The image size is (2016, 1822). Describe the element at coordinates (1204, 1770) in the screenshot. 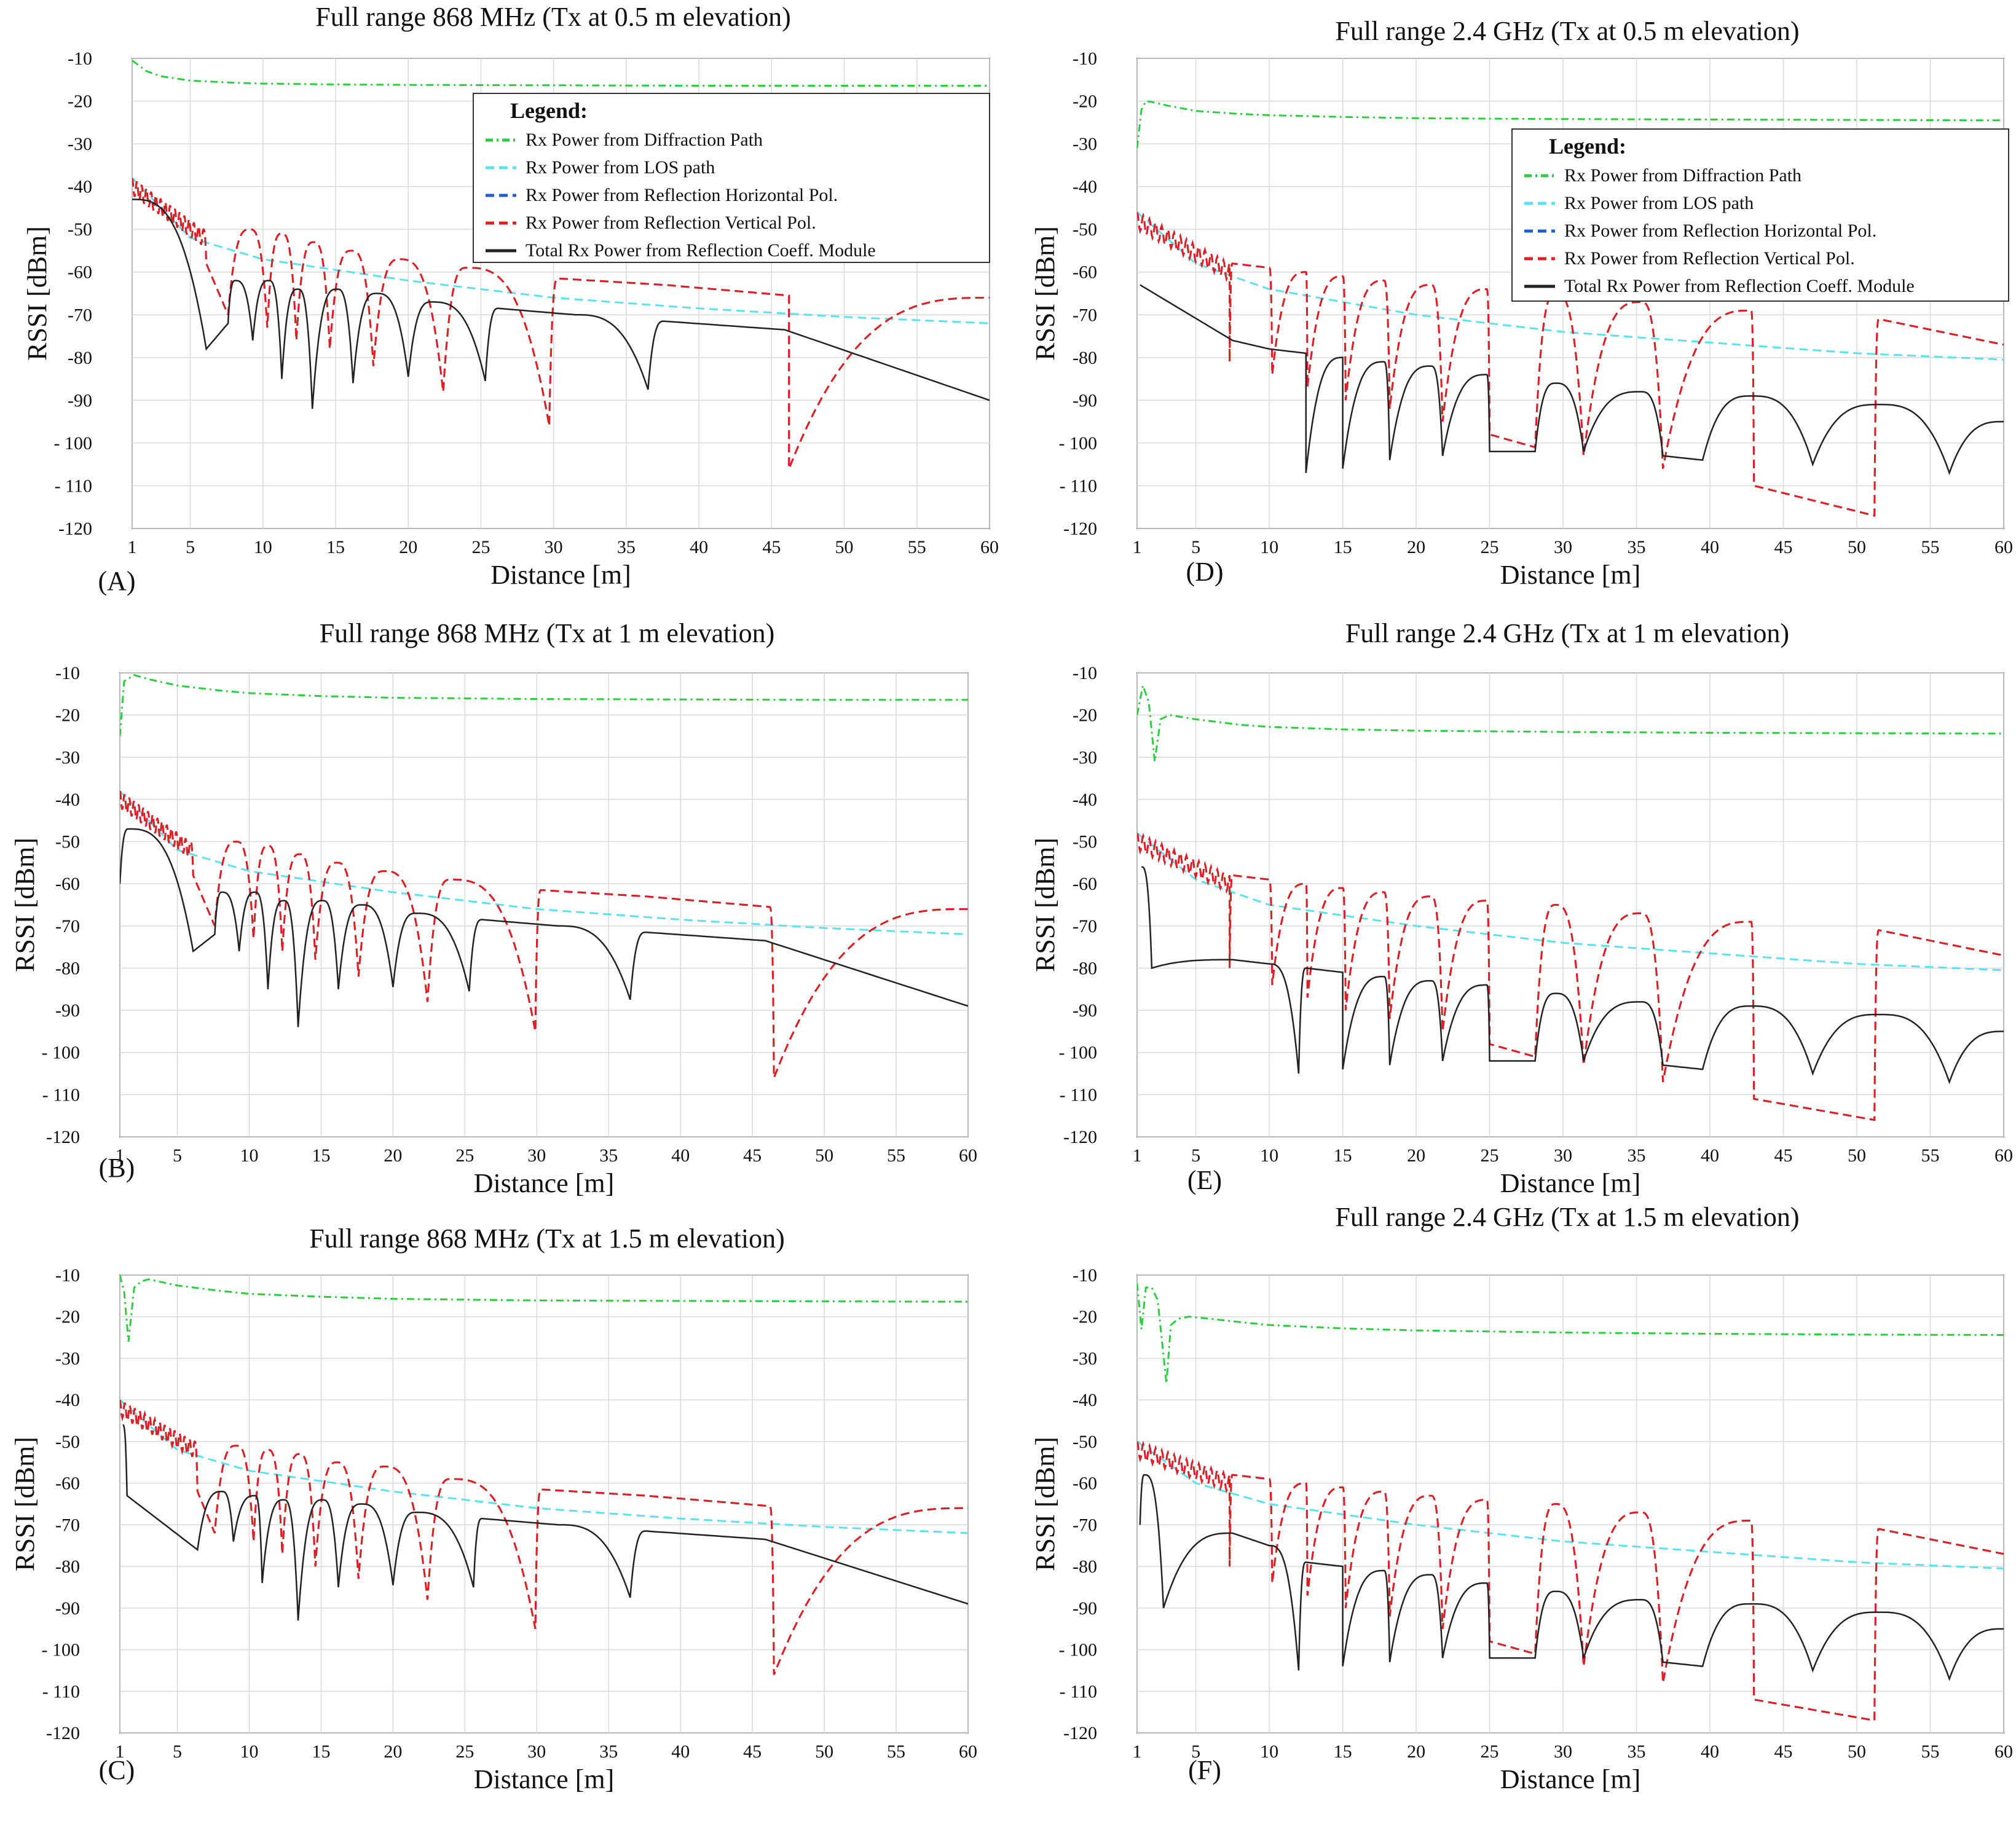

I see `panel-label: (F)` at that location.